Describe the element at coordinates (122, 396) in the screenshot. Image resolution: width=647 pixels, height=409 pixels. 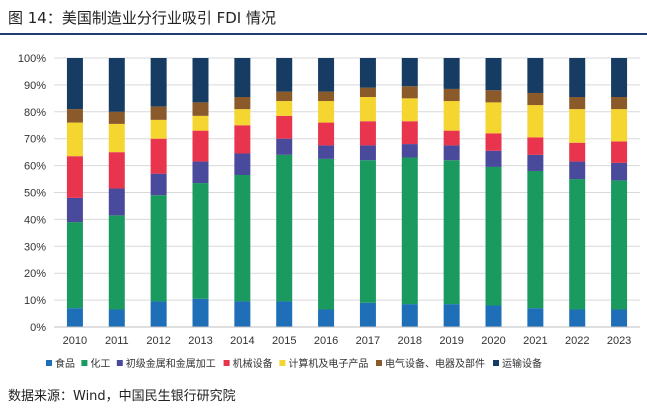
I see `data-source: 数据来源：Wind，中国民生银行研究院` at that location.